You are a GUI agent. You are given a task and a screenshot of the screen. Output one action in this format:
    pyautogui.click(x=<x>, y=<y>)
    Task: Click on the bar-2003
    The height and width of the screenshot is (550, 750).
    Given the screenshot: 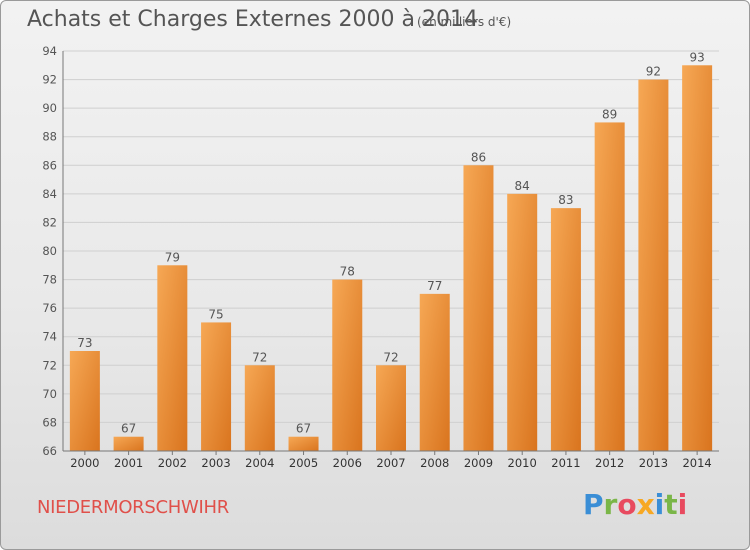 What is the action you would take?
    pyautogui.click(x=216, y=386)
    